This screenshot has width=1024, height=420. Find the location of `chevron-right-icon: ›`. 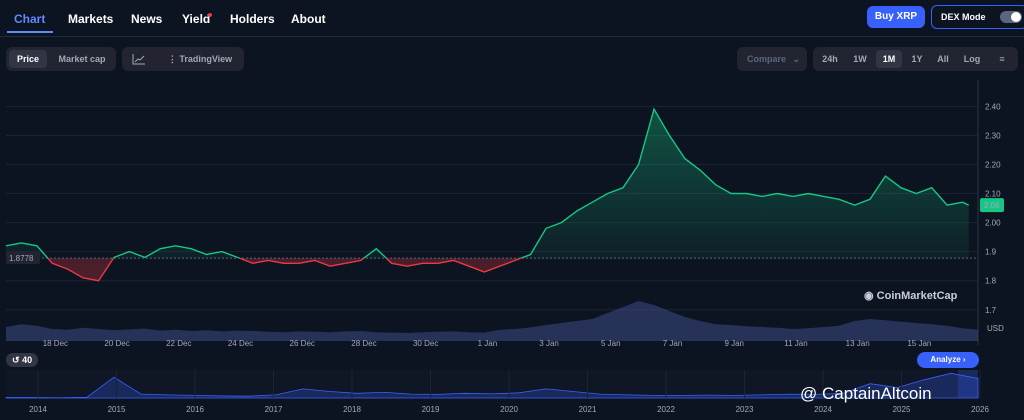

chevron-right-icon: › is located at coordinates (964, 359).